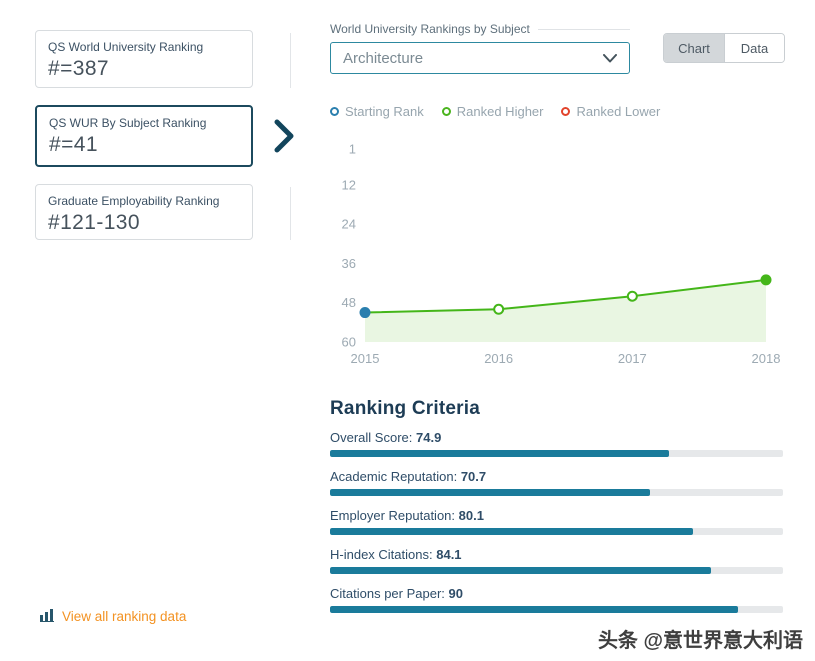 Image resolution: width=815 pixels, height=661 pixels. I want to click on ranking-card-employability: Graduate Employability Ranking #121-130, so click(144, 212).